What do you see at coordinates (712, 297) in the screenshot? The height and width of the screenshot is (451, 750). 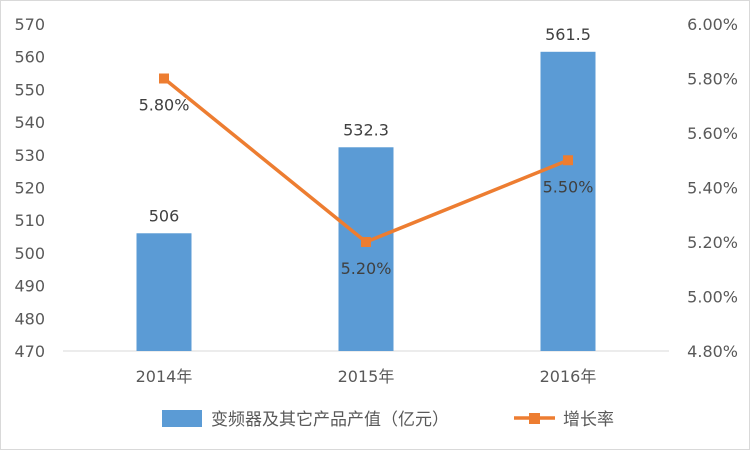 I see `right-axis-tick-label: 5.00%` at bounding box center [712, 297].